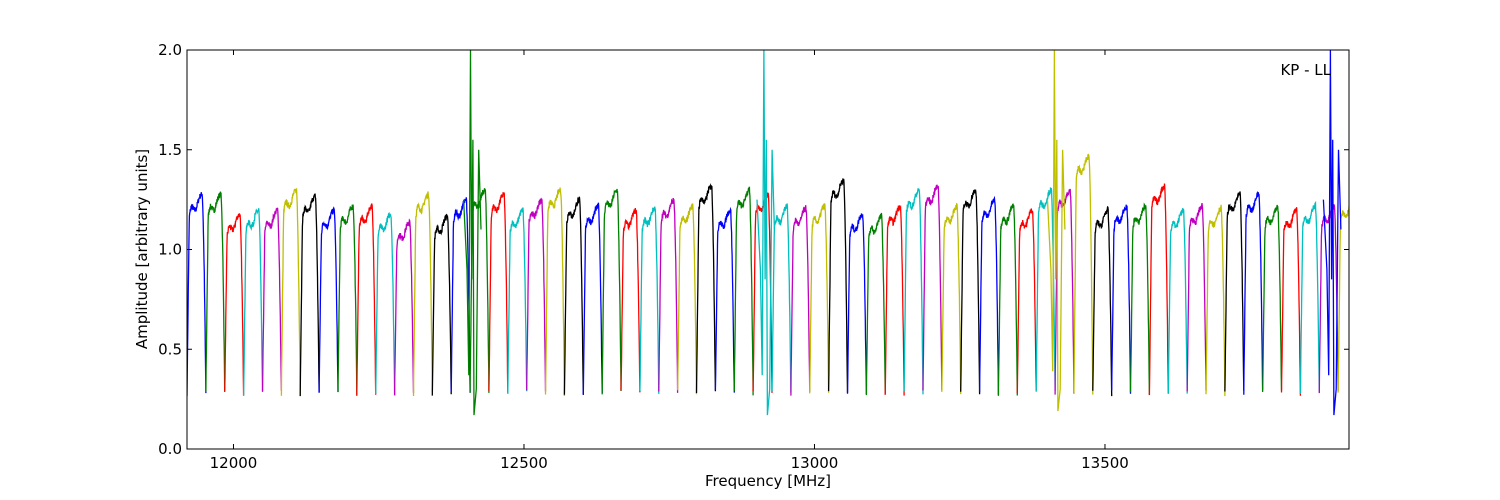  I want to click on x-tick-label: 12000, so click(234, 463).